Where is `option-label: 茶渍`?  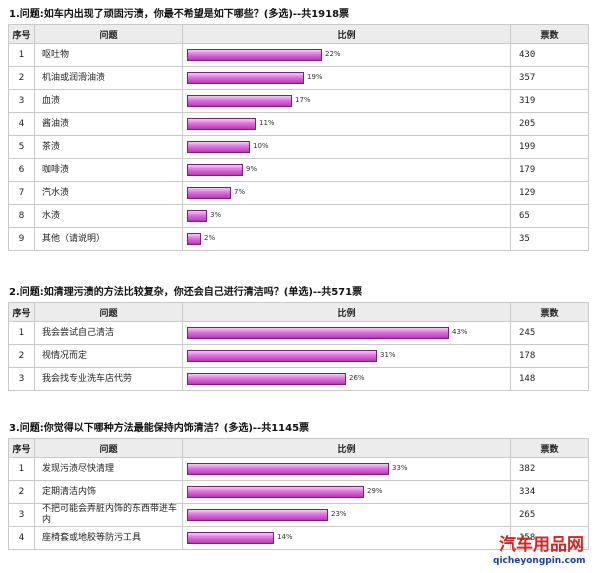
option-label: 茶渍 is located at coordinates (108, 147).